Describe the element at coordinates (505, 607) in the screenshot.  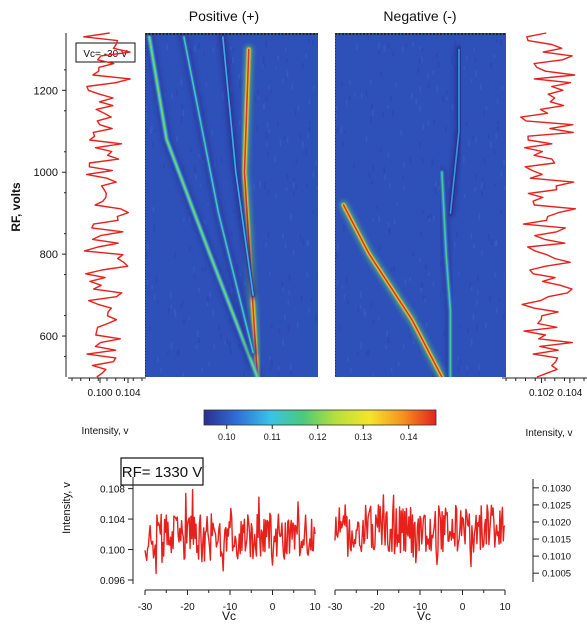
I see `trace-x-tick-label: 10` at that location.